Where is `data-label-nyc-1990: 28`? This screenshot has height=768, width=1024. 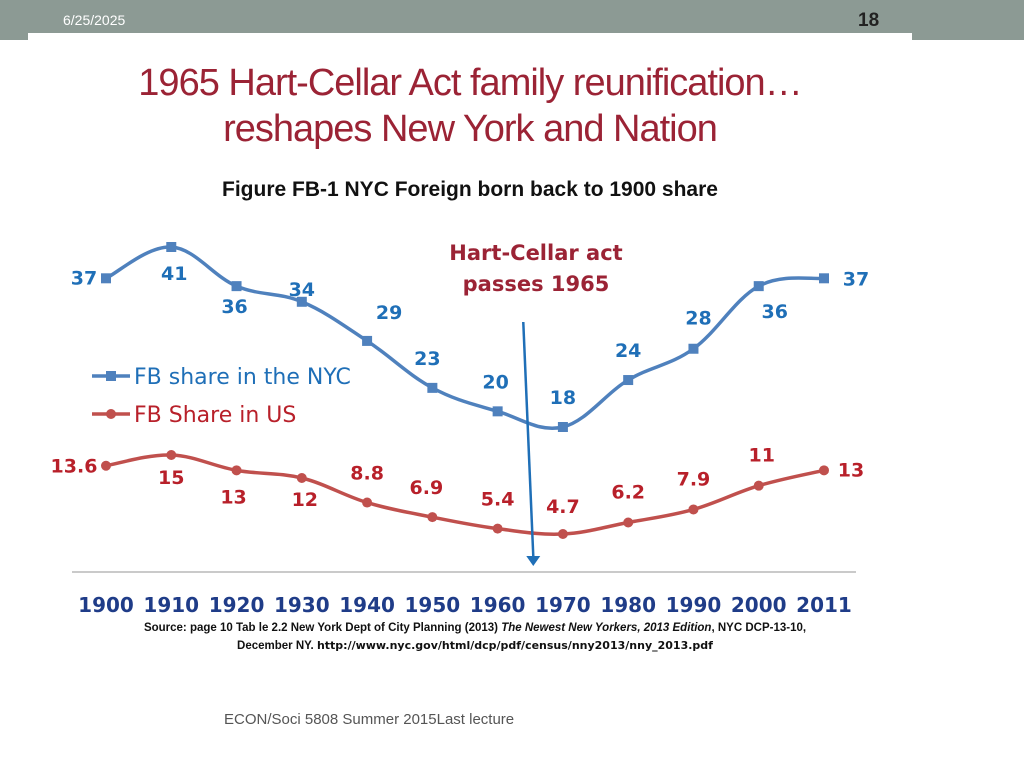 data-label-nyc-1990: 28 is located at coordinates (698, 319).